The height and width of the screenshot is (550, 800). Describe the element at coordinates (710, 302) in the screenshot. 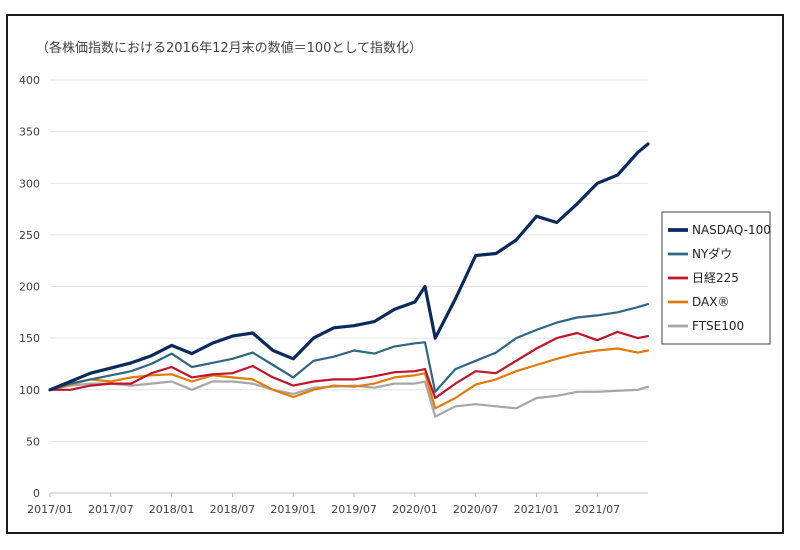

I see `legend-label: DAX®` at that location.